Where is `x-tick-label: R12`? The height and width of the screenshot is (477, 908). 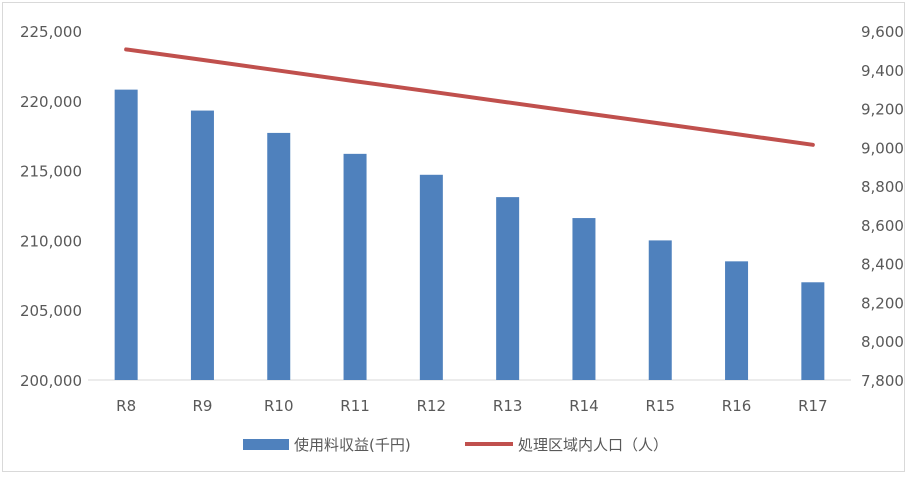
x-tick-label: R12 is located at coordinates (432, 406).